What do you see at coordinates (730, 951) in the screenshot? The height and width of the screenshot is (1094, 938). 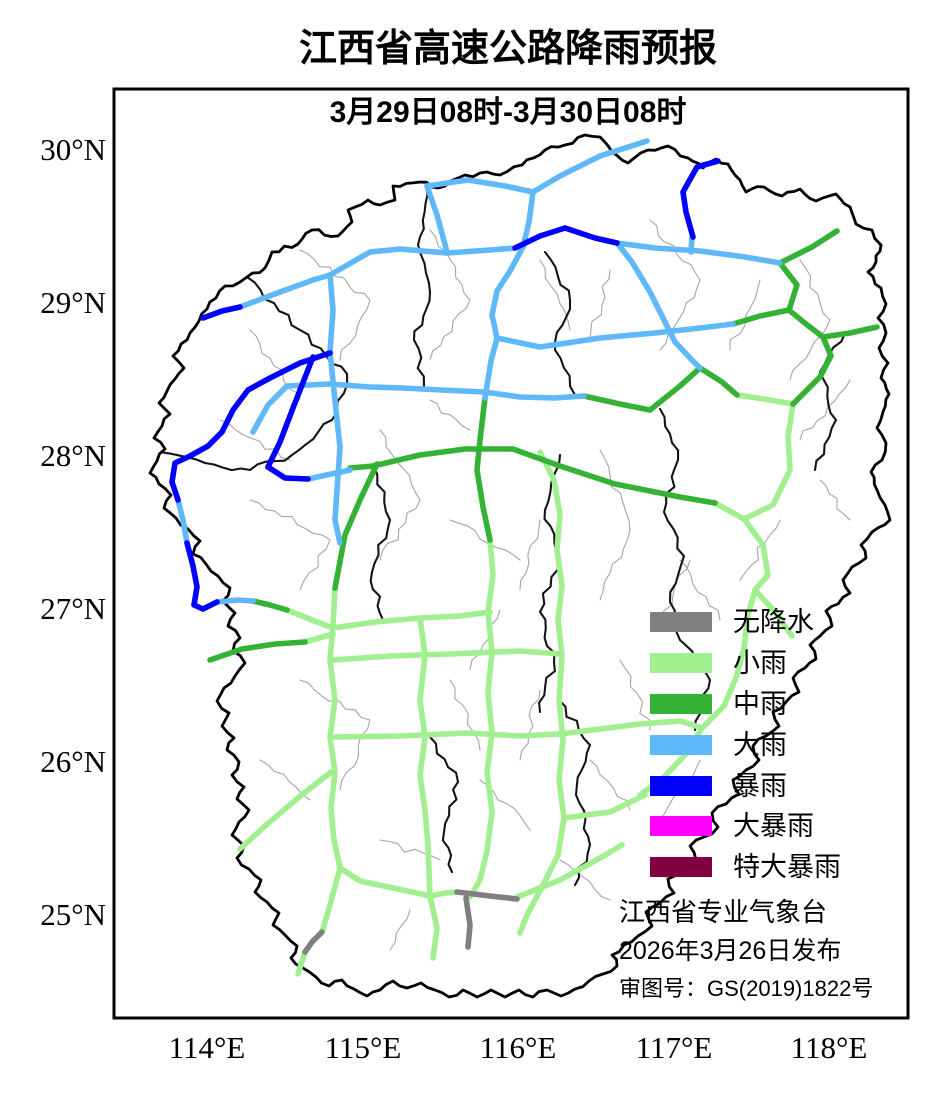 I see `attribution-issued-date: 2026年3月26日发布` at bounding box center [730, 951].